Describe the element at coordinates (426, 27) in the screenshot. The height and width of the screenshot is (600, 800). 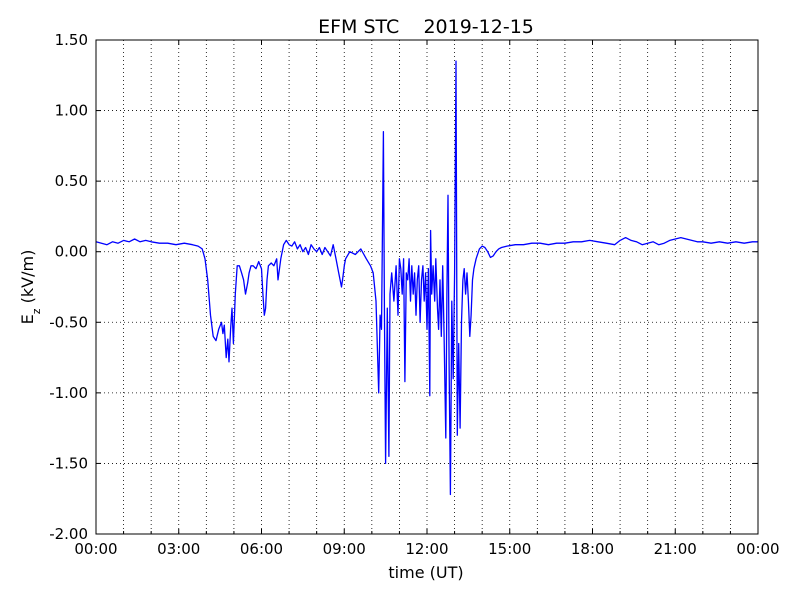
I see `chart-title: EFM STC 2019-12-15` at that location.